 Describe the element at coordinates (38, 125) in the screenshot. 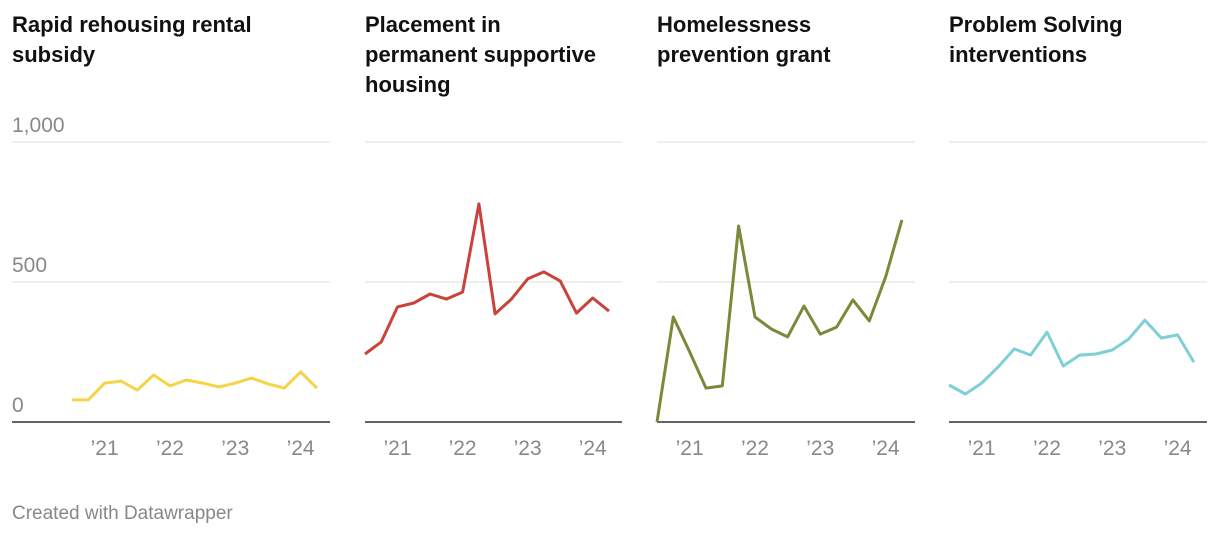

I see `y-tick-label: 1,000` at that location.